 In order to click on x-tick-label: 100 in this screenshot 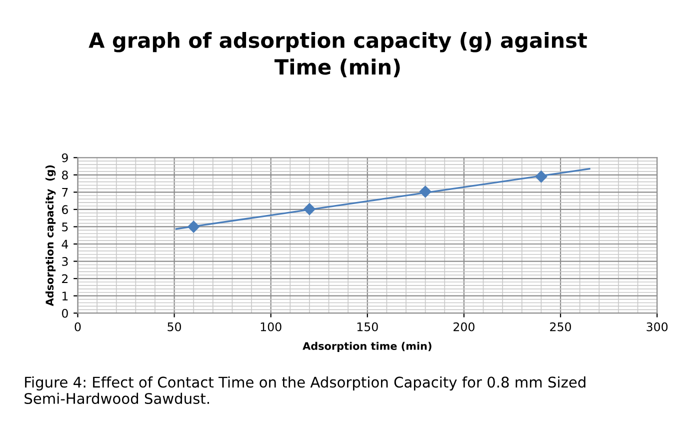, I will do `click(271, 327)`.